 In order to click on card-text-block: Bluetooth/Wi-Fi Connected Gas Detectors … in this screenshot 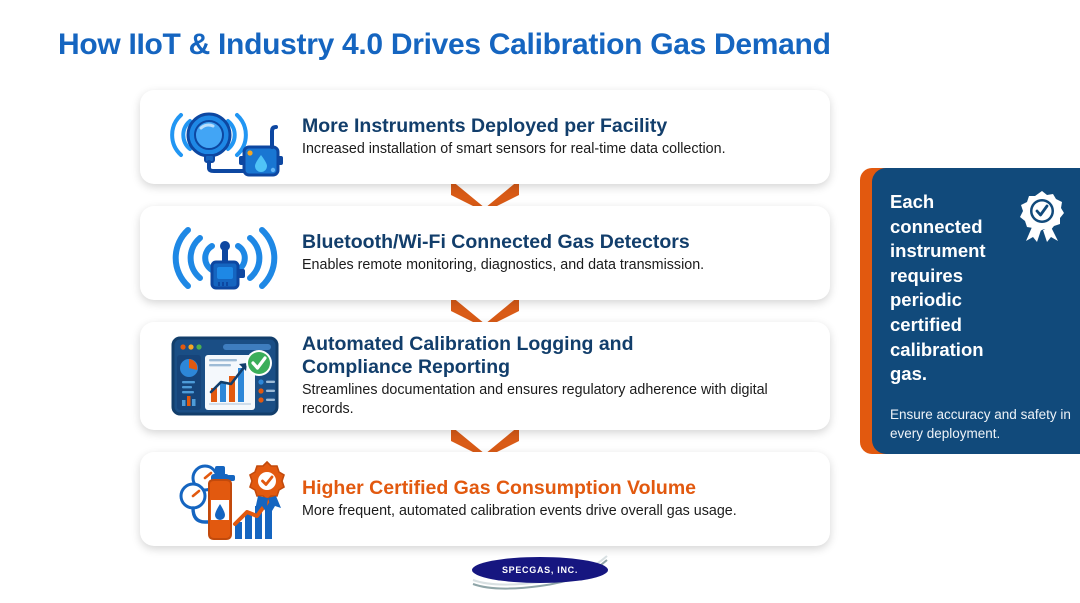, I will do `click(555, 253)`.